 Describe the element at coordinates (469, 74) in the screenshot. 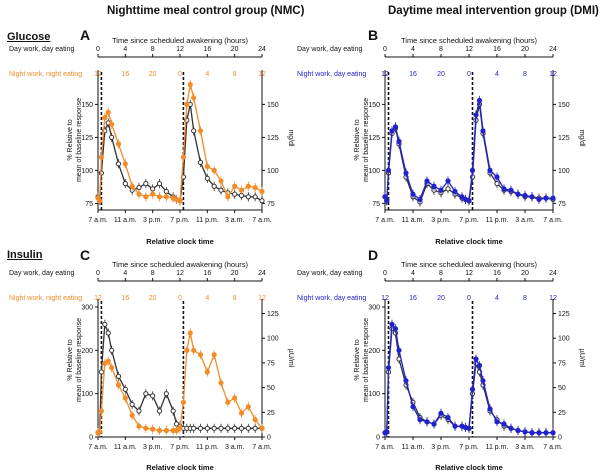

I see `panel-b-row2-tick-label: 0` at that location.